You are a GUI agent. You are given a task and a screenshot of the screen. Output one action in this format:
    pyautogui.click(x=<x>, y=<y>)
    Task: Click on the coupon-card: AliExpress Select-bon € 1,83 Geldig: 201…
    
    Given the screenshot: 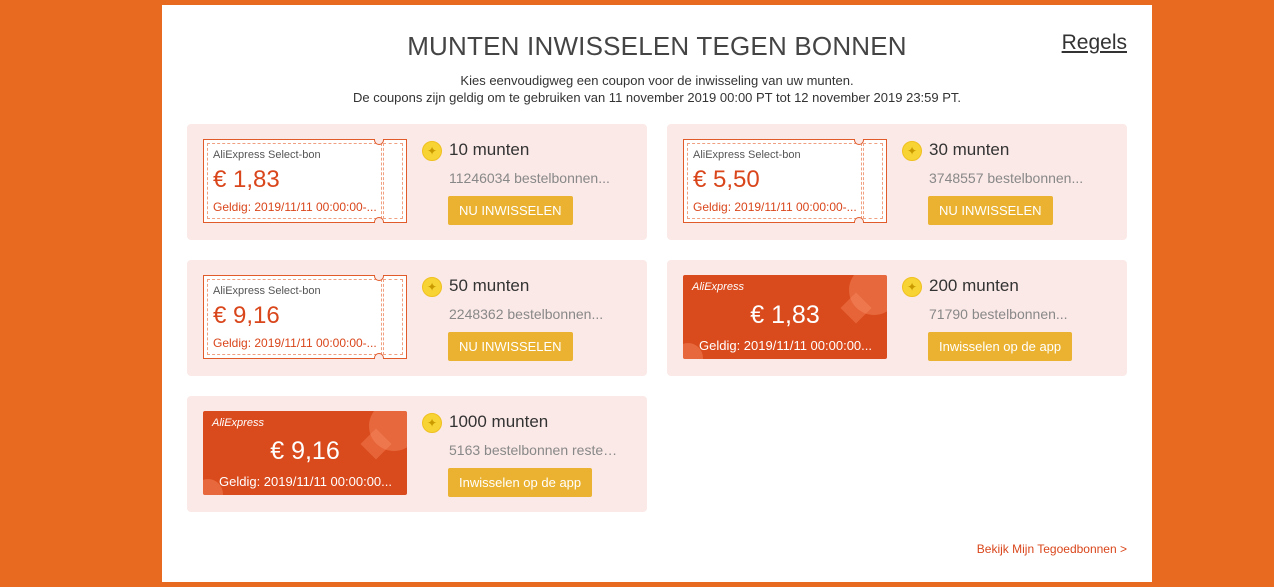 What is the action you would take?
    pyautogui.click(x=417, y=182)
    